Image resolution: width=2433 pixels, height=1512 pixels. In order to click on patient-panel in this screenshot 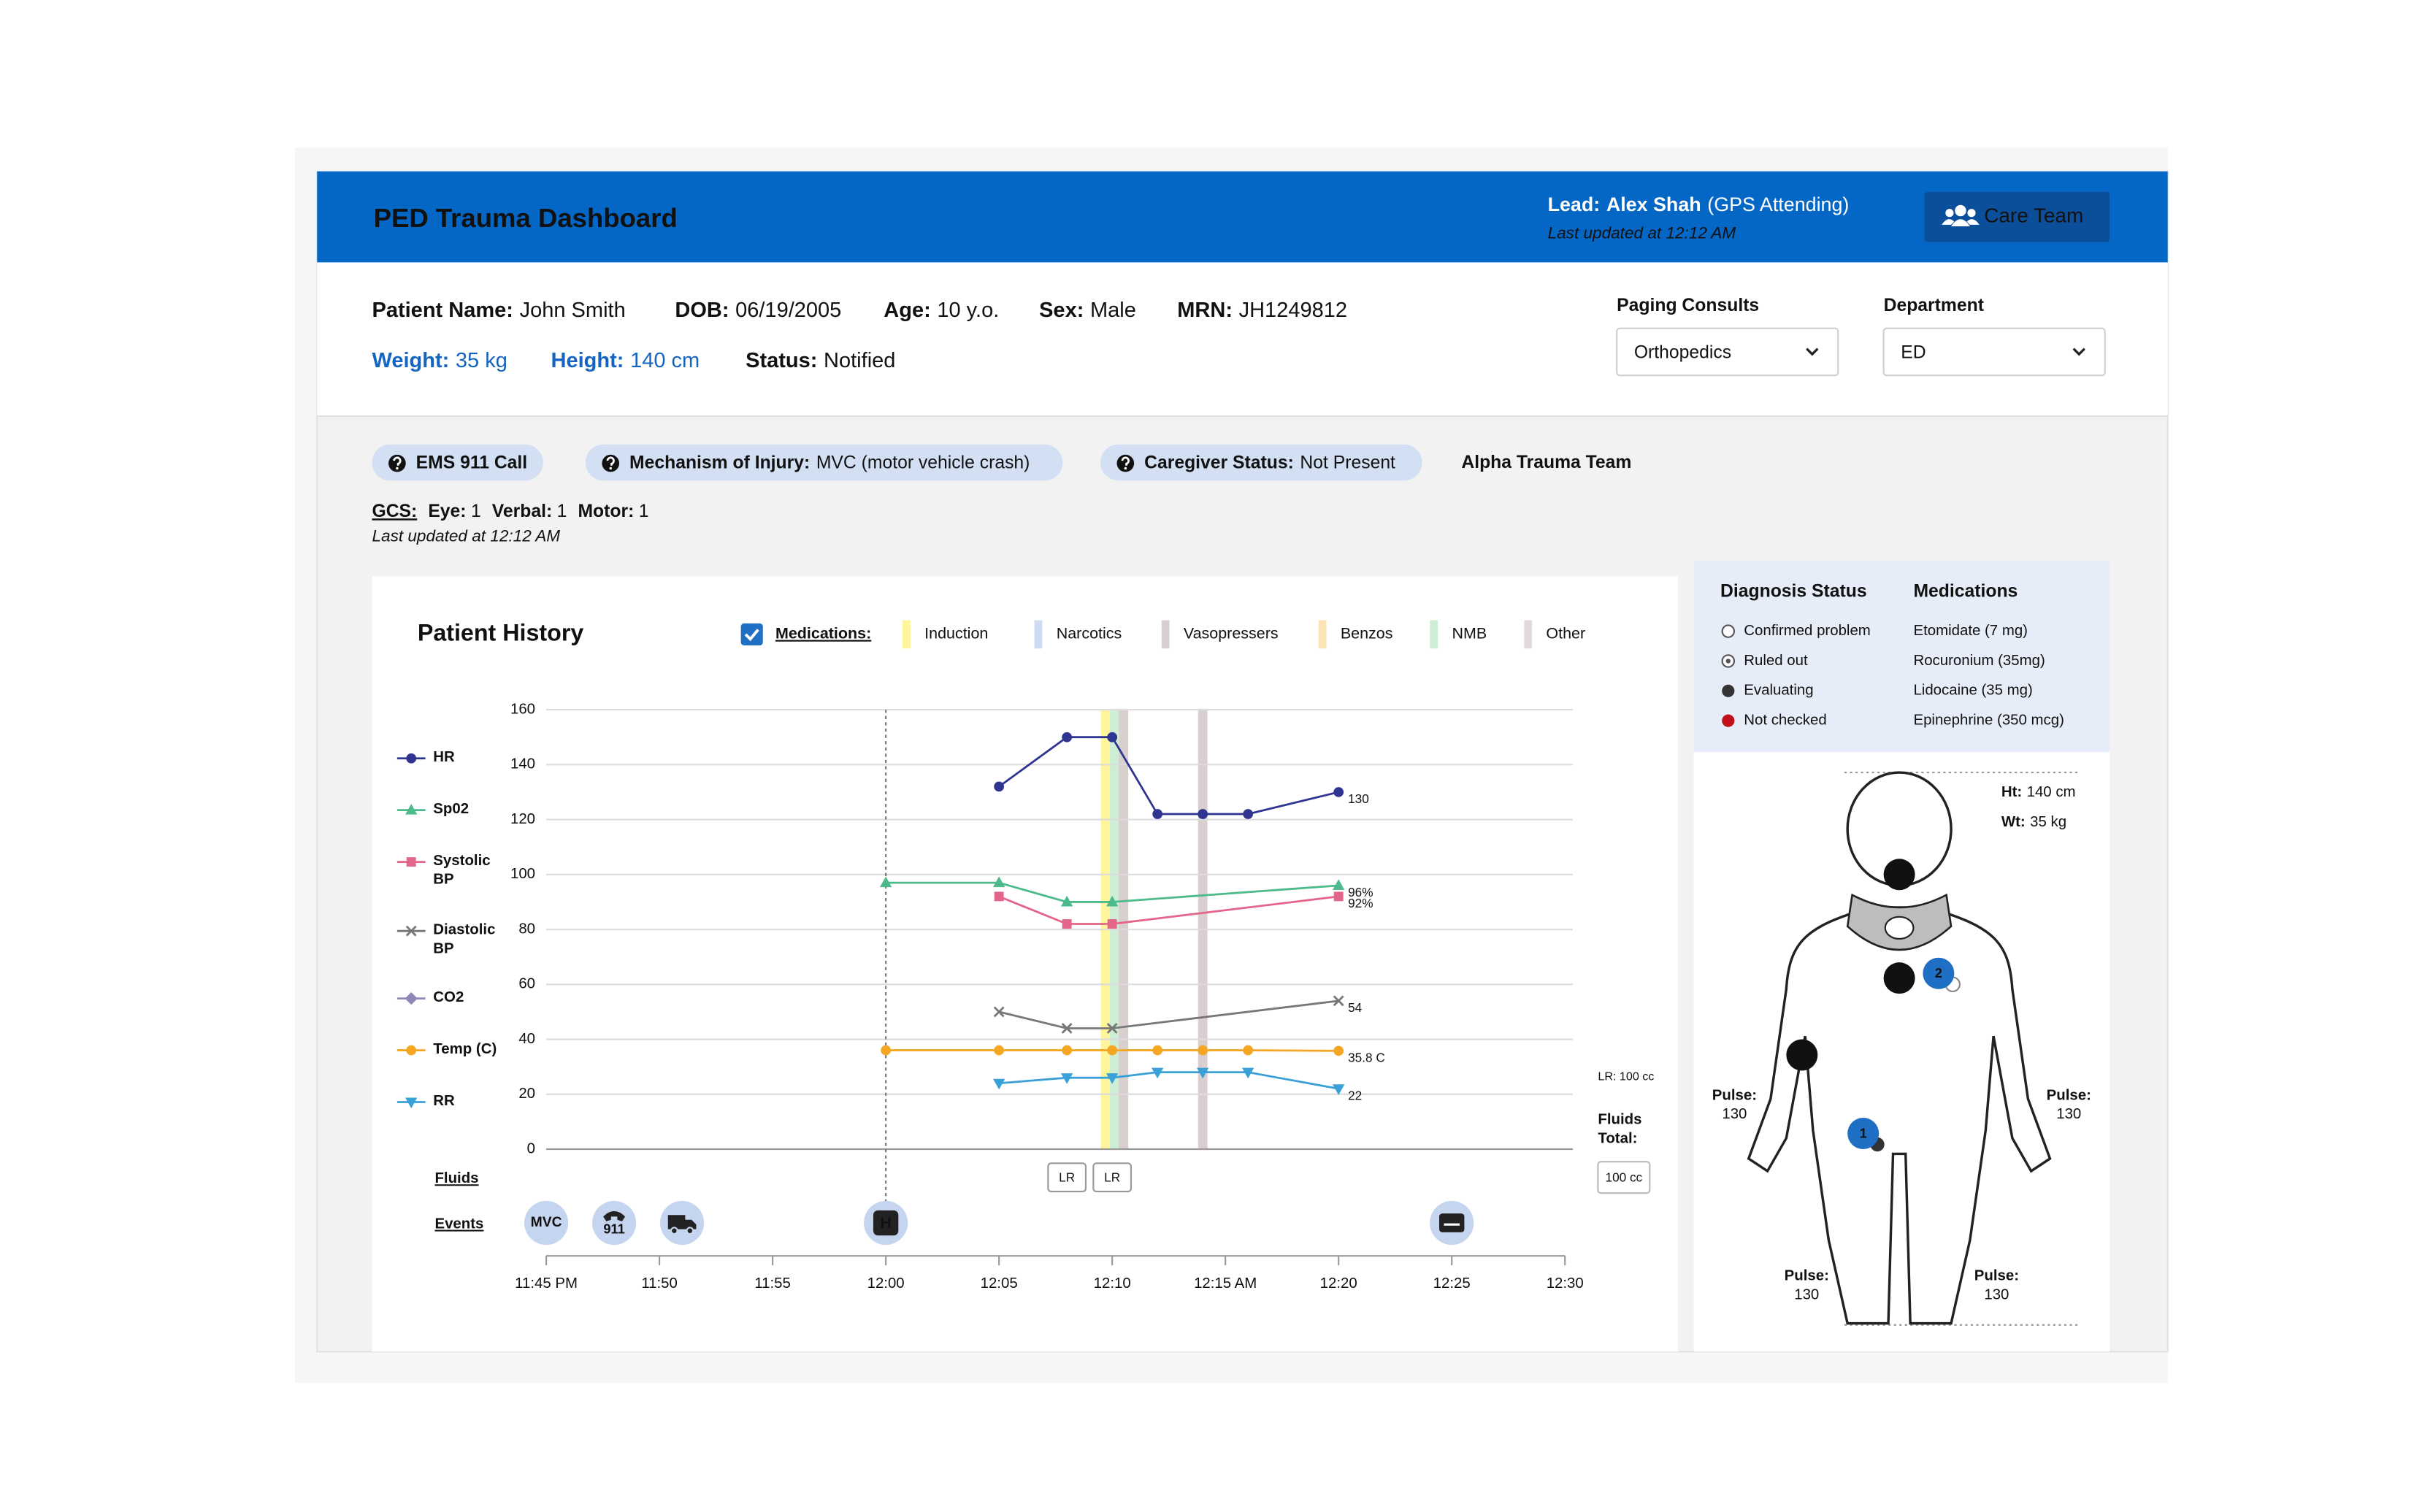, I will do `click(1242, 339)`.